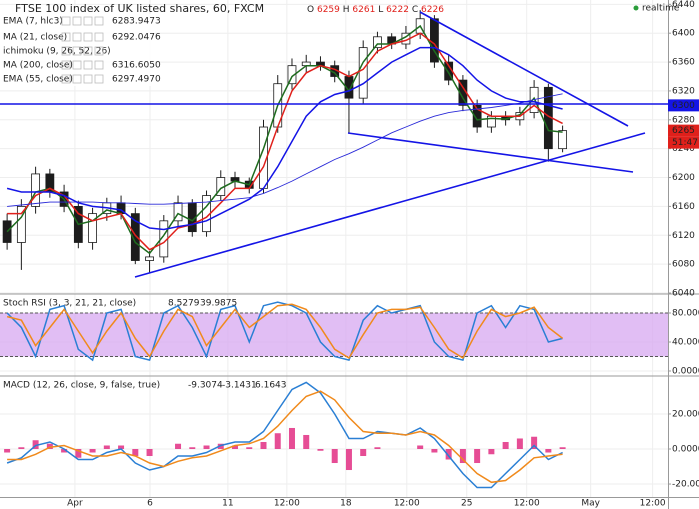 This screenshot has height=509, width=699. What do you see at coordinates (636, 8) in the screenshot?
I see `status-dot` at bounding box center [636, 8].